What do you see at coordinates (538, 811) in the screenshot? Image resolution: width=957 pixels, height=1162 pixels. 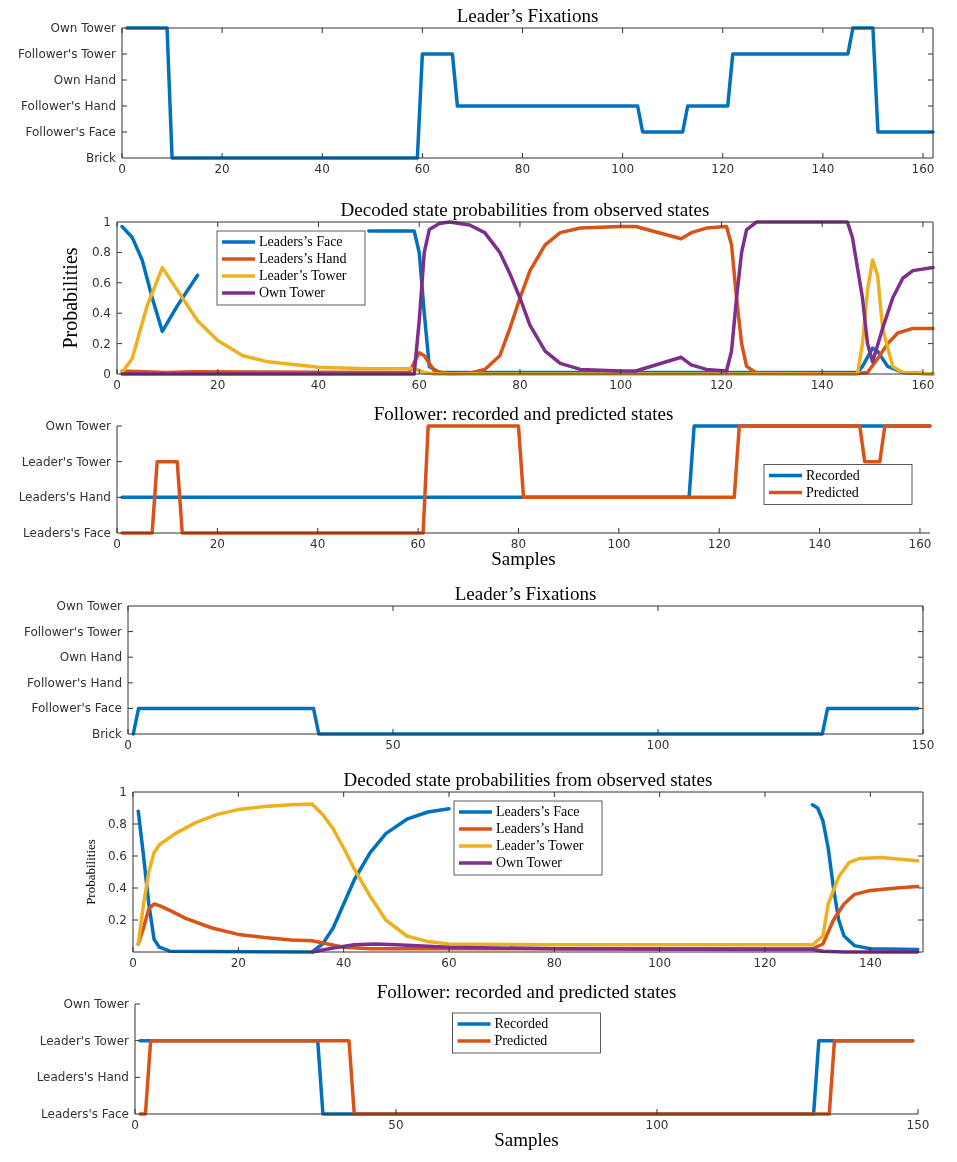 I see `series-label: Leaders’s Face` at bounding box center [538, 811].